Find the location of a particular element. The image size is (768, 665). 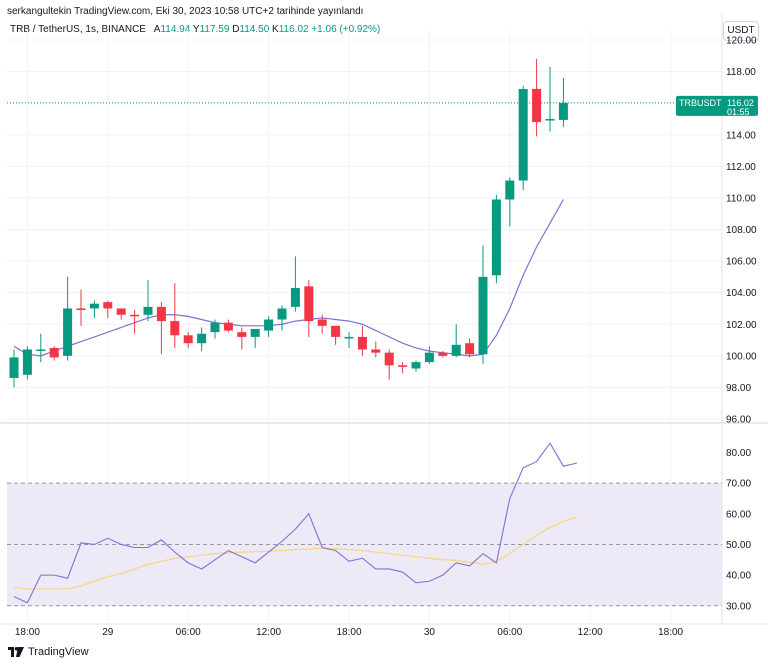

last-price-symbol: TRBUSDT is located at coordinates (700, 103).